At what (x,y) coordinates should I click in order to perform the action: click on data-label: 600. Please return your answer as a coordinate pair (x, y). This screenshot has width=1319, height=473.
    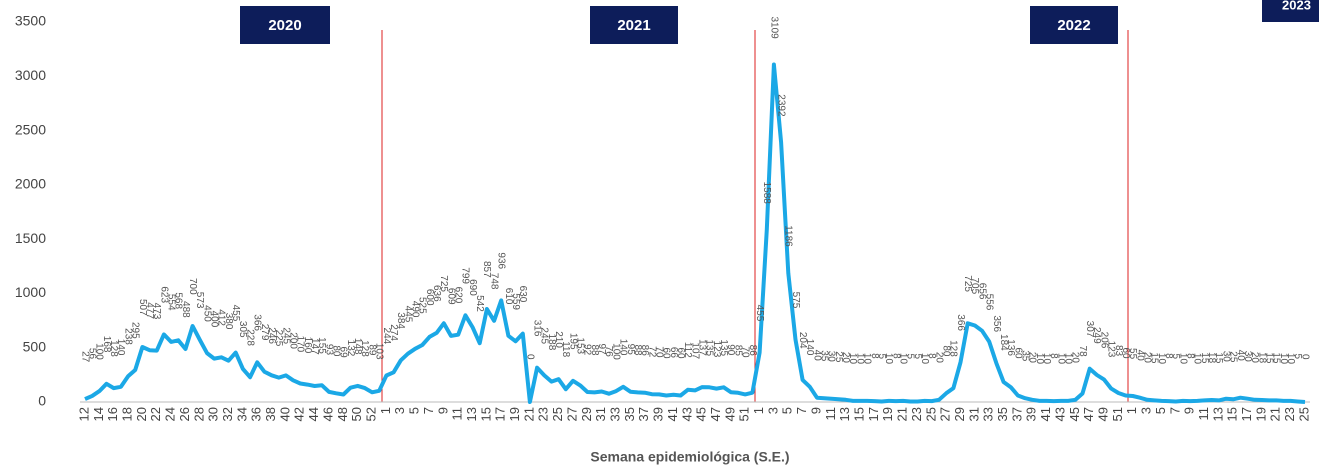
    Looking at the image, I should click on (429, 297).